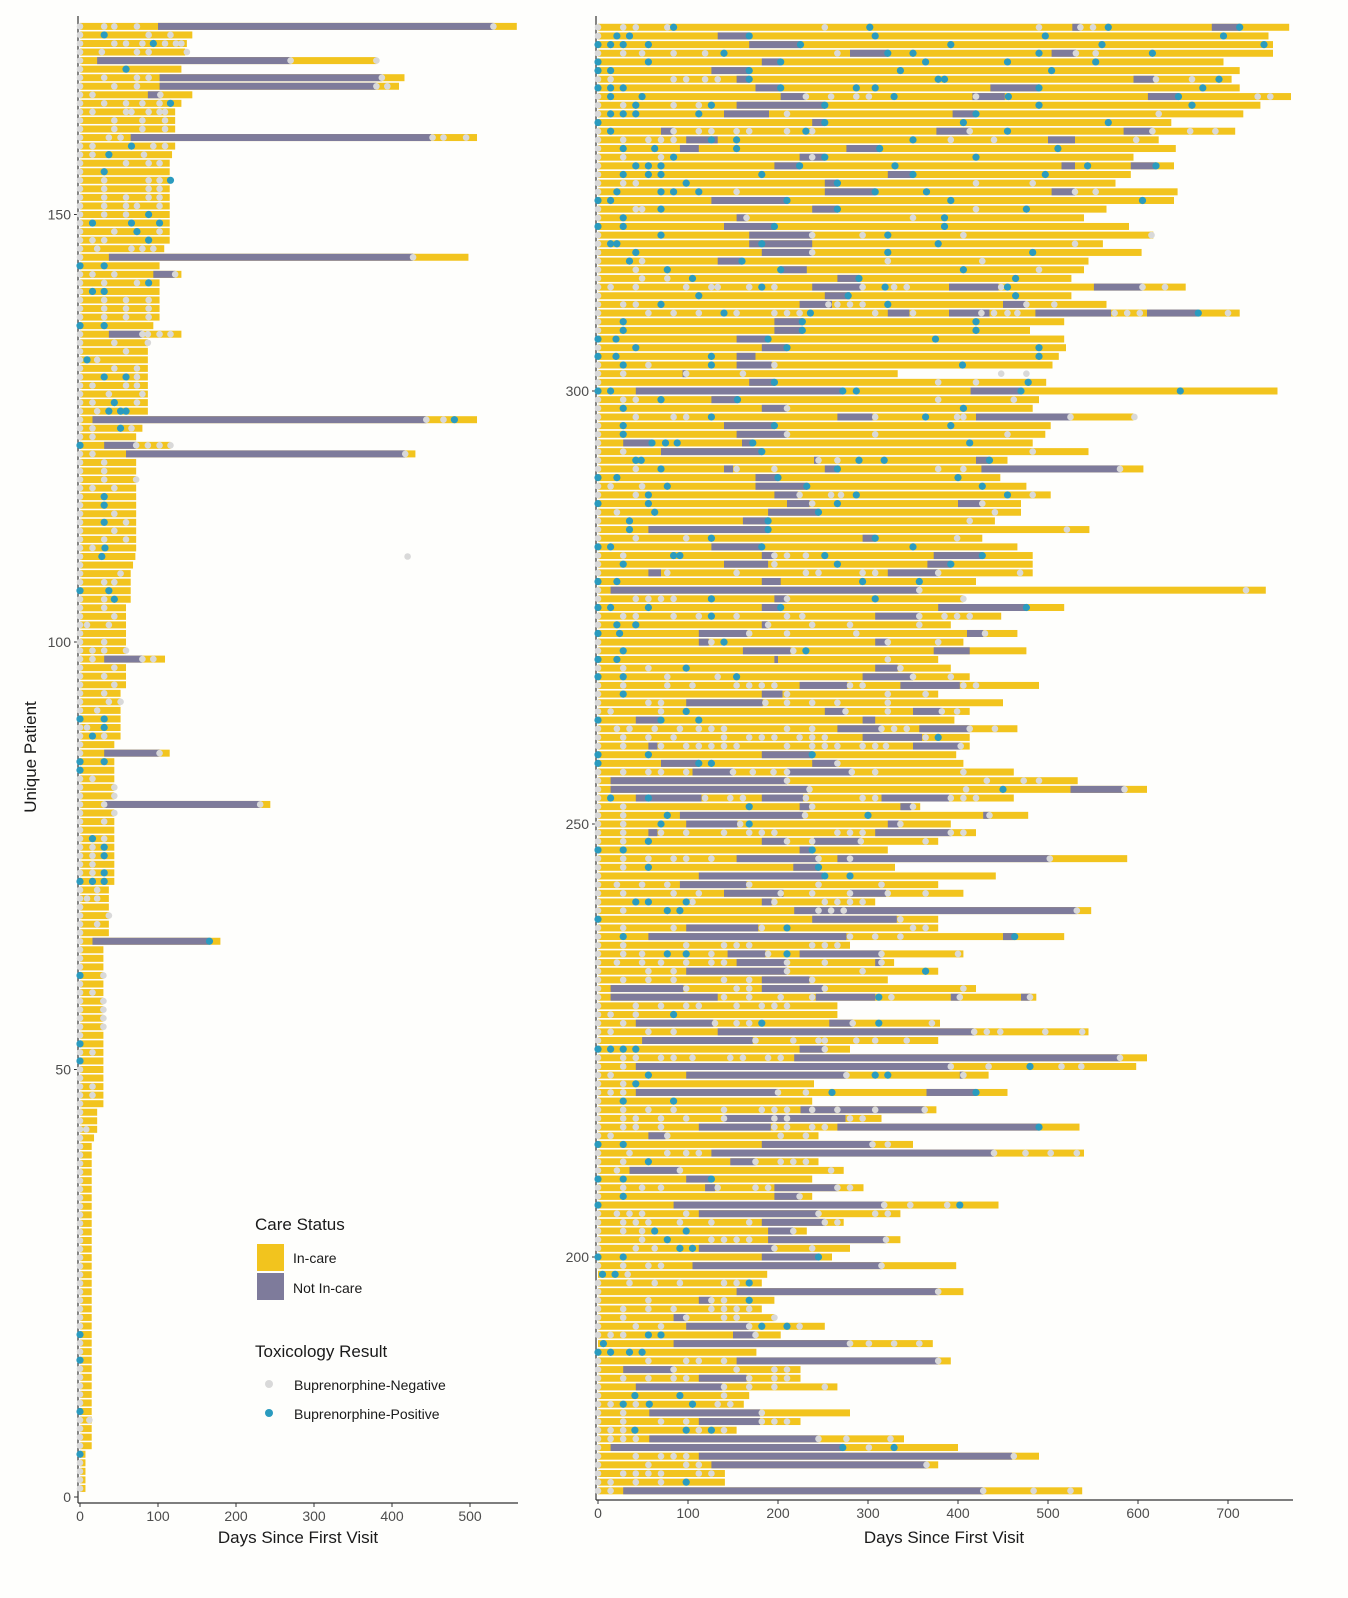 The image size is (1348, 1598). I want to click on legend-not-in-care-swatch, so click(270, 1286).